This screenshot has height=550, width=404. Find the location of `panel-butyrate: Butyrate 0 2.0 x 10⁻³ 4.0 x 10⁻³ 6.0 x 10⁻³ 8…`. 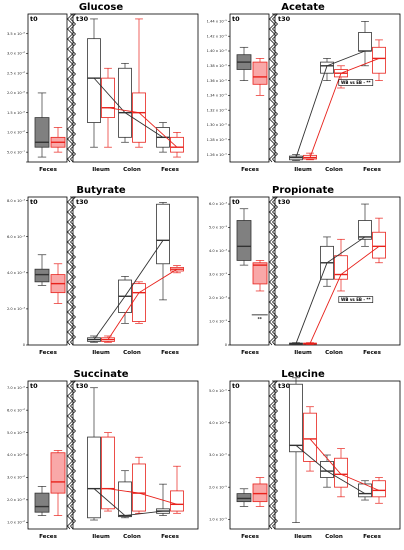

panel-butyrate: Butyrate 0 2.0 x 10⁻³ 4.0 x 10⁻³ 6.0 x 10⁻³ 8… is located at coordinates (103, 270).